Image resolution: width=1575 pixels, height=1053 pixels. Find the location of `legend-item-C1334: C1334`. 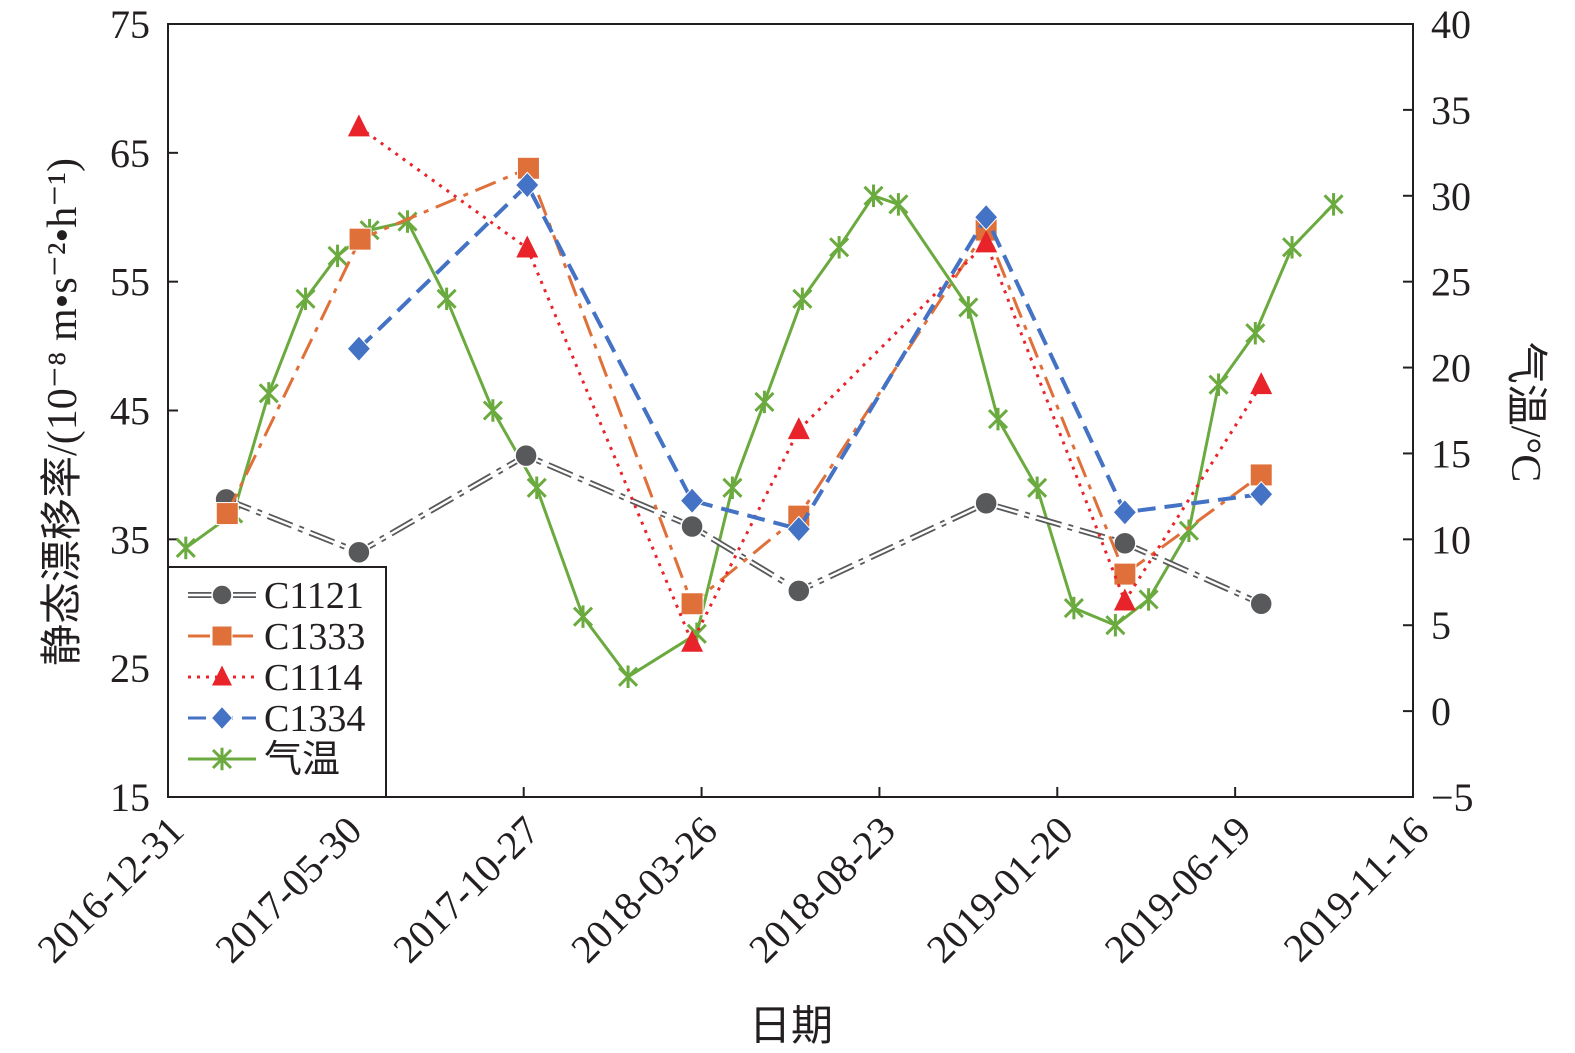

legend-item-C1334: C1334 is located at coordinates (276, 719).